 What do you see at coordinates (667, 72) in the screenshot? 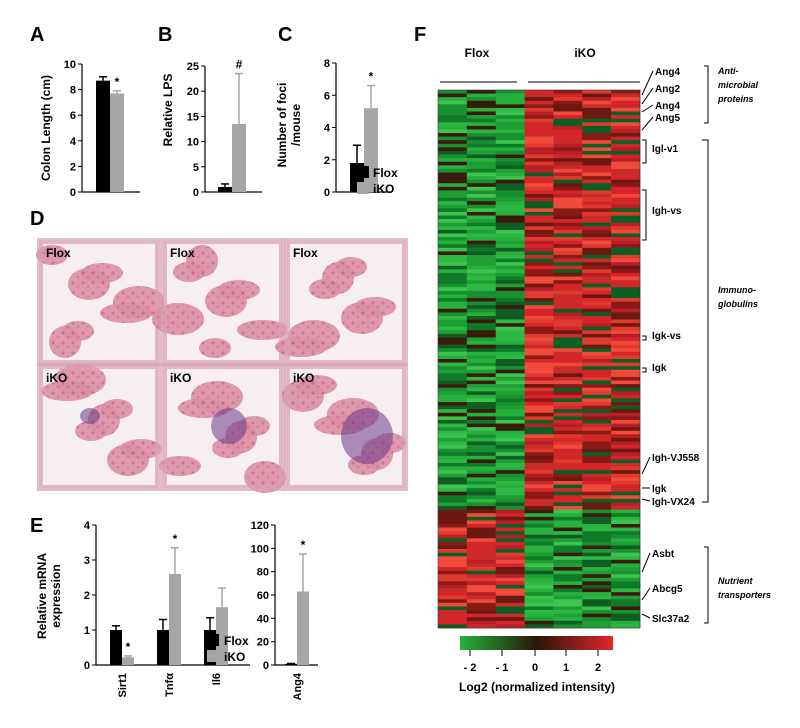
I see `gene-label: Ang4` at bounding box center [667, 72].